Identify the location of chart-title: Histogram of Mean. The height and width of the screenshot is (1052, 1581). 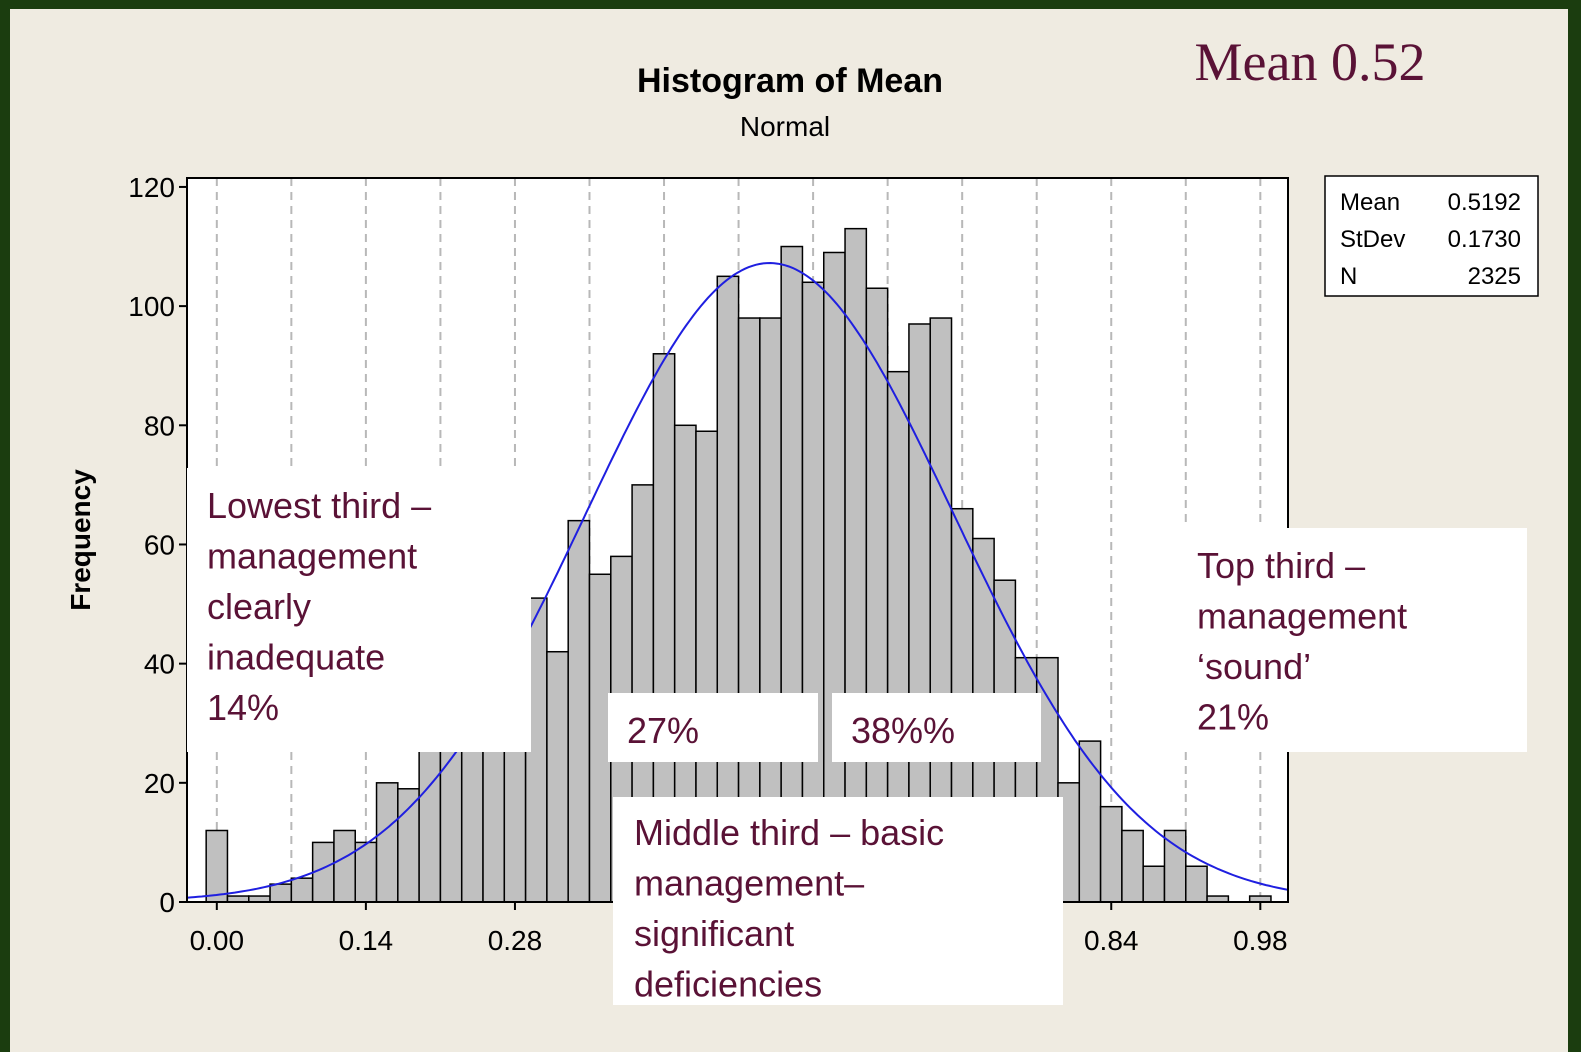
(790, 81).